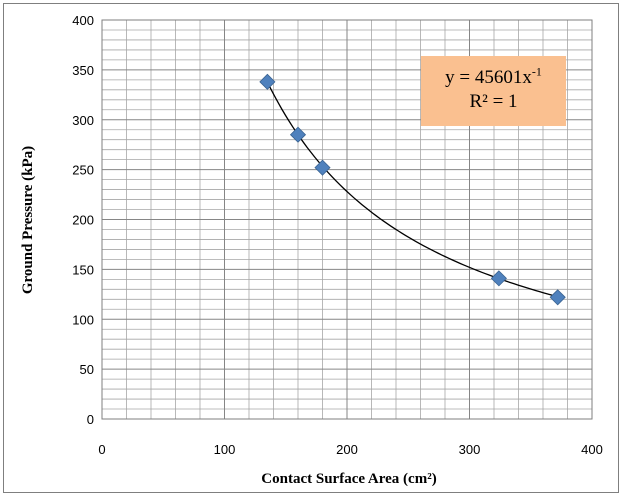 This screenshot has height=497, width=624. I want to click on equation-prefix: y = 45601x, so click(488, 77).